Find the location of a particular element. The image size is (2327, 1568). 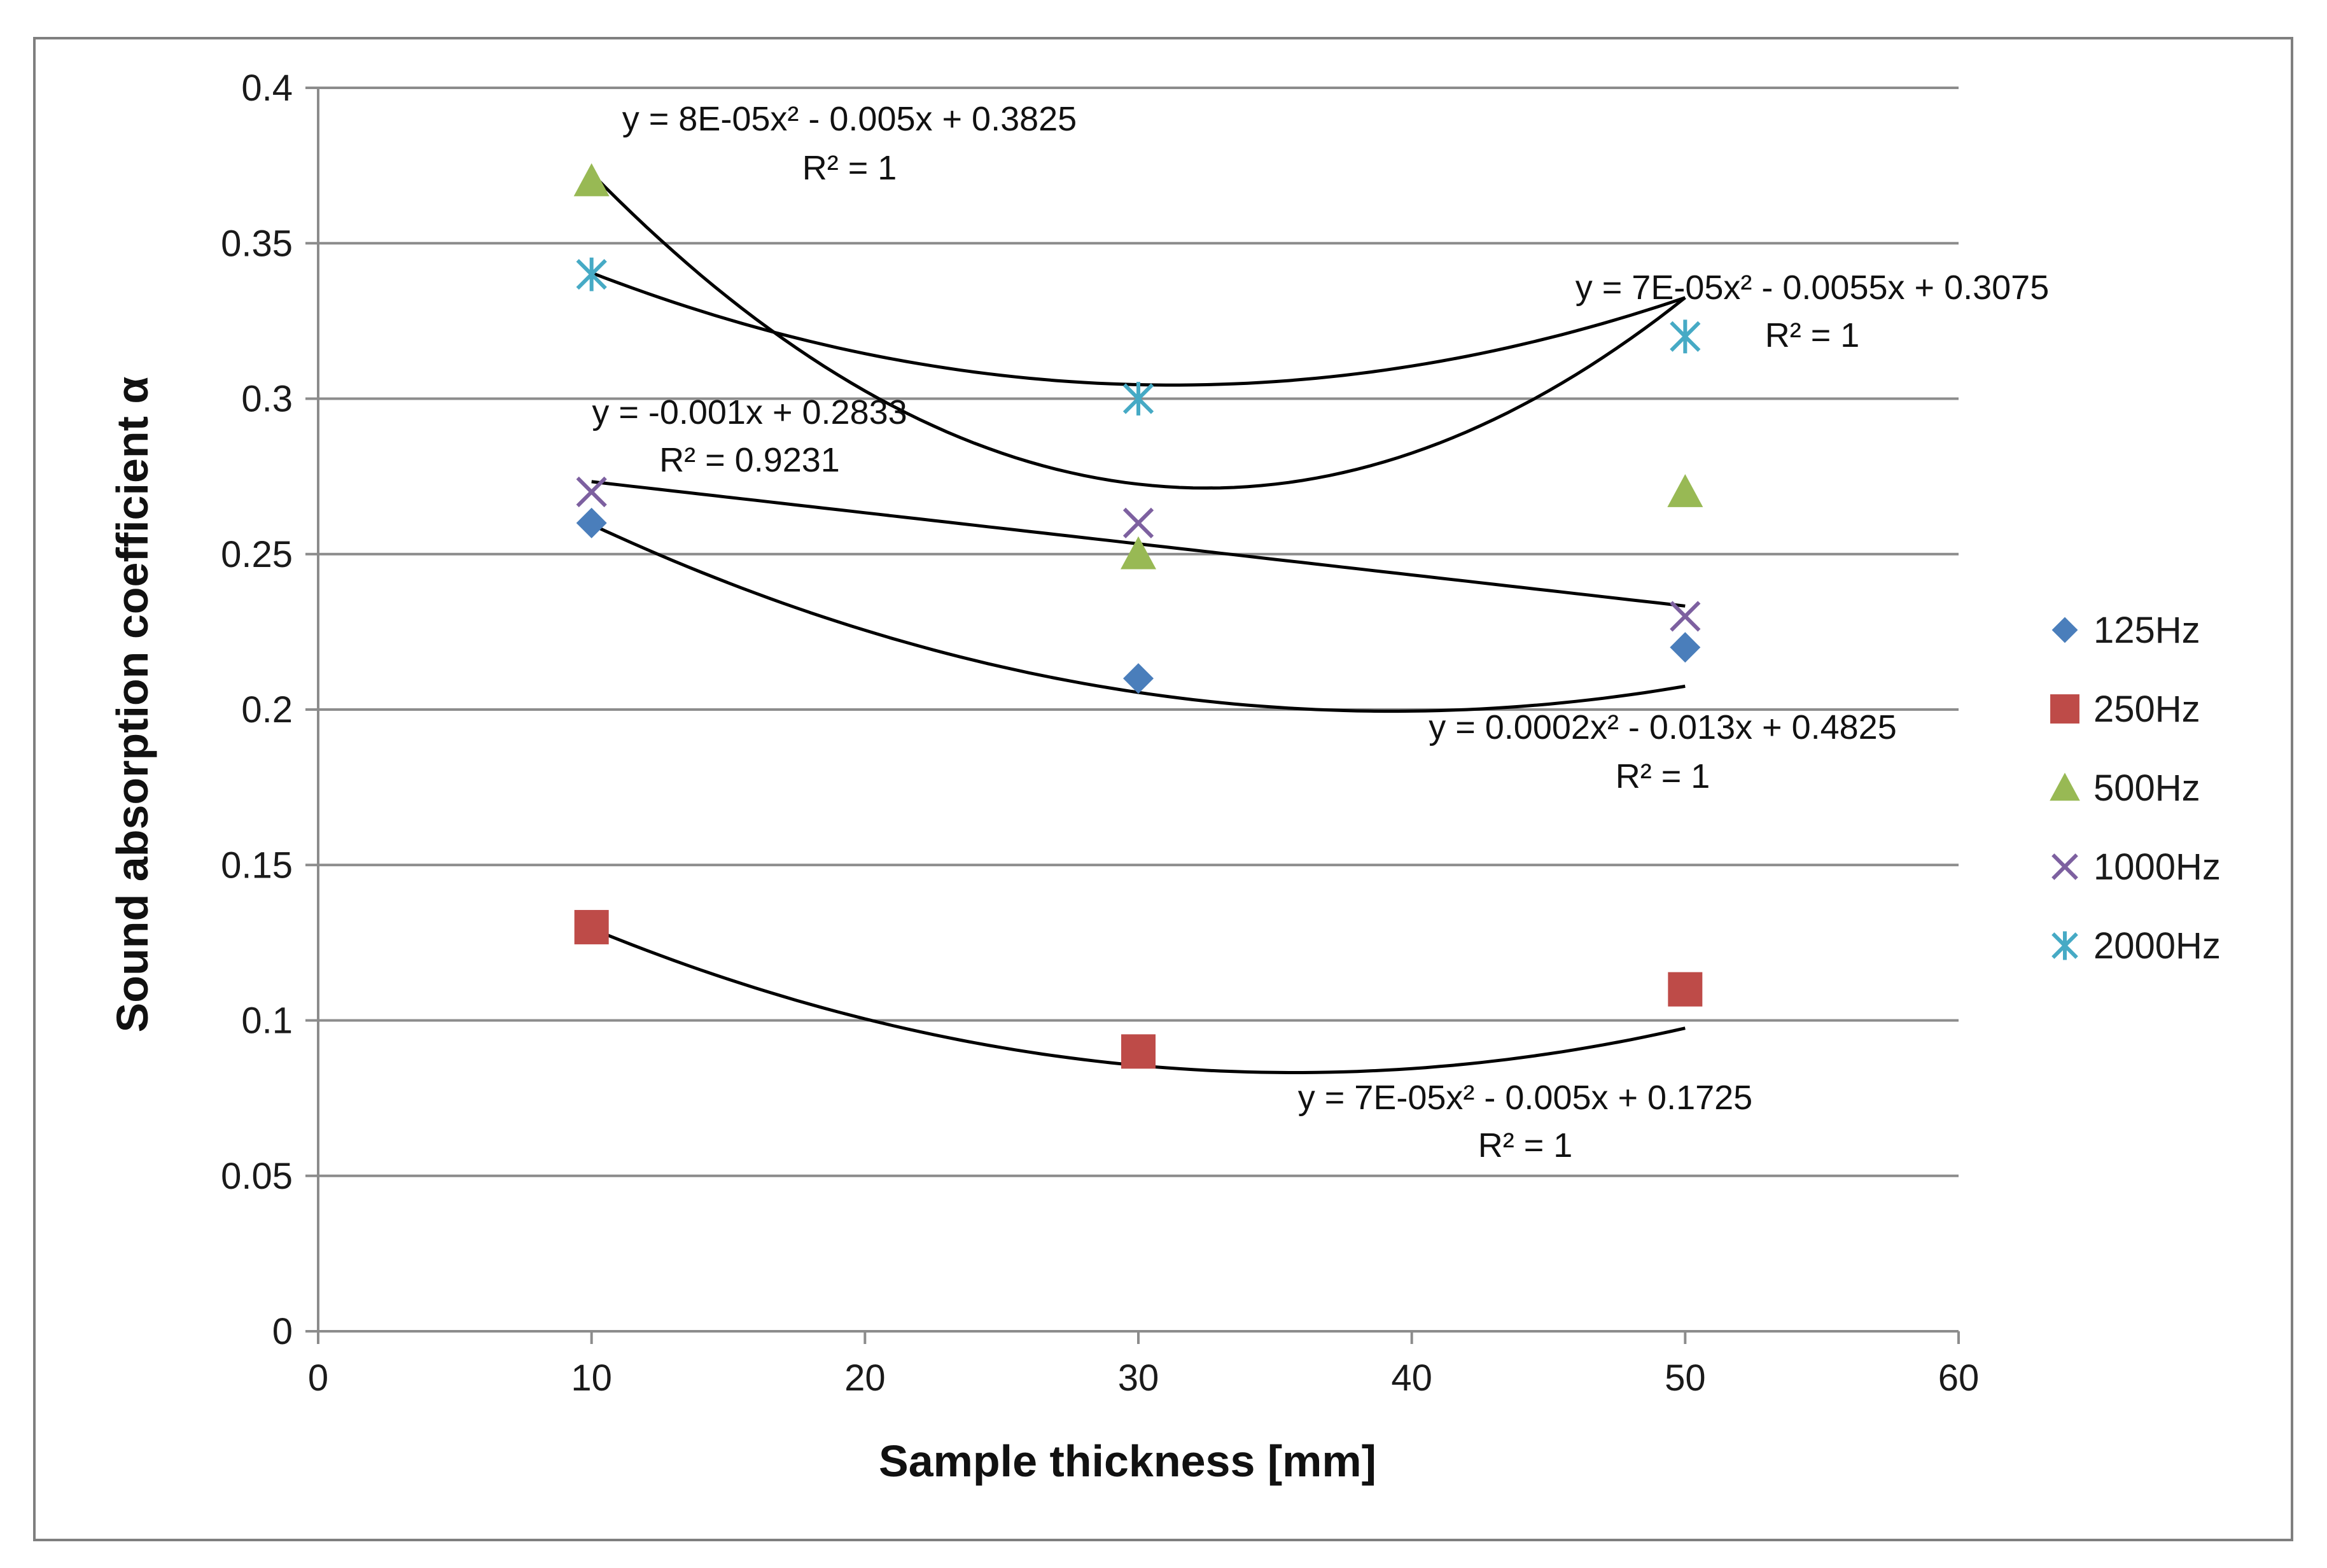

y-tick-label-7: 0.35 is located at coordinates (257, 243).